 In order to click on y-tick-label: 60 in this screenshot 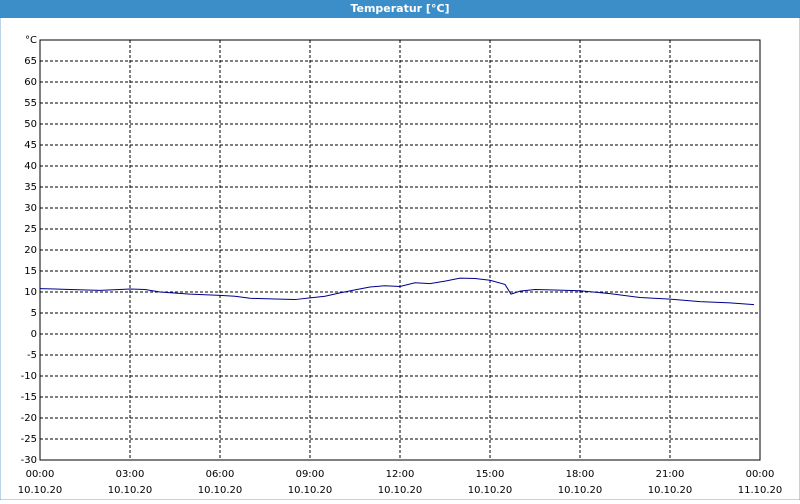, I will do `click(30, 82)`.